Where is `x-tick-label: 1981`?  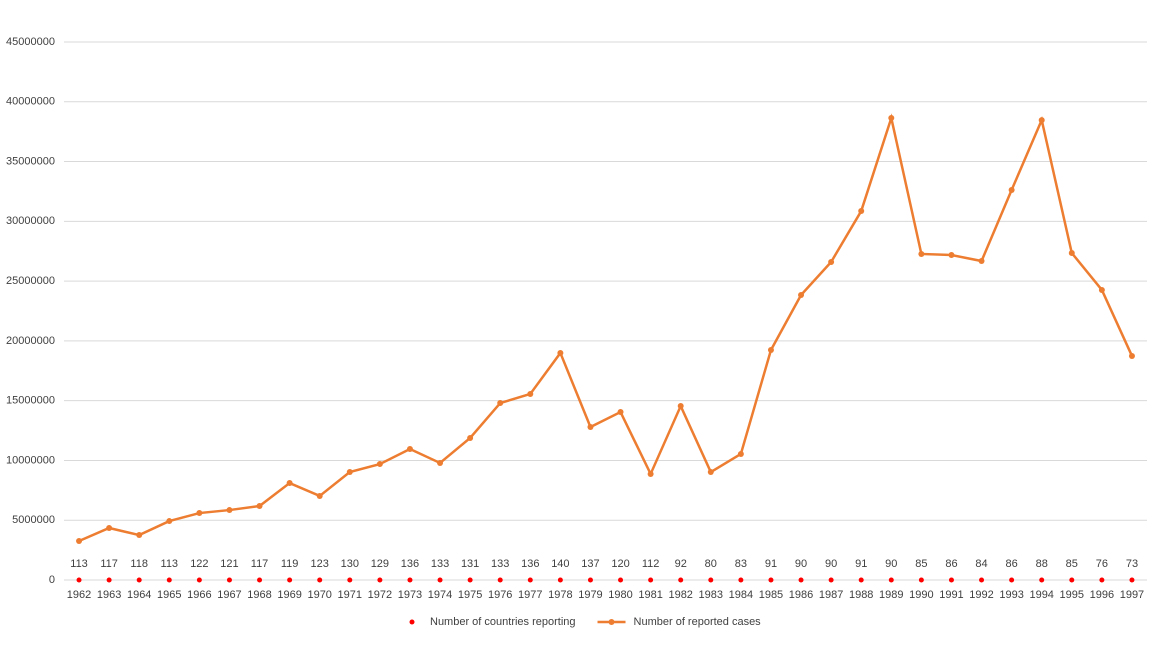 x-tick-label: 1981 is located at coordinates (650, 595).